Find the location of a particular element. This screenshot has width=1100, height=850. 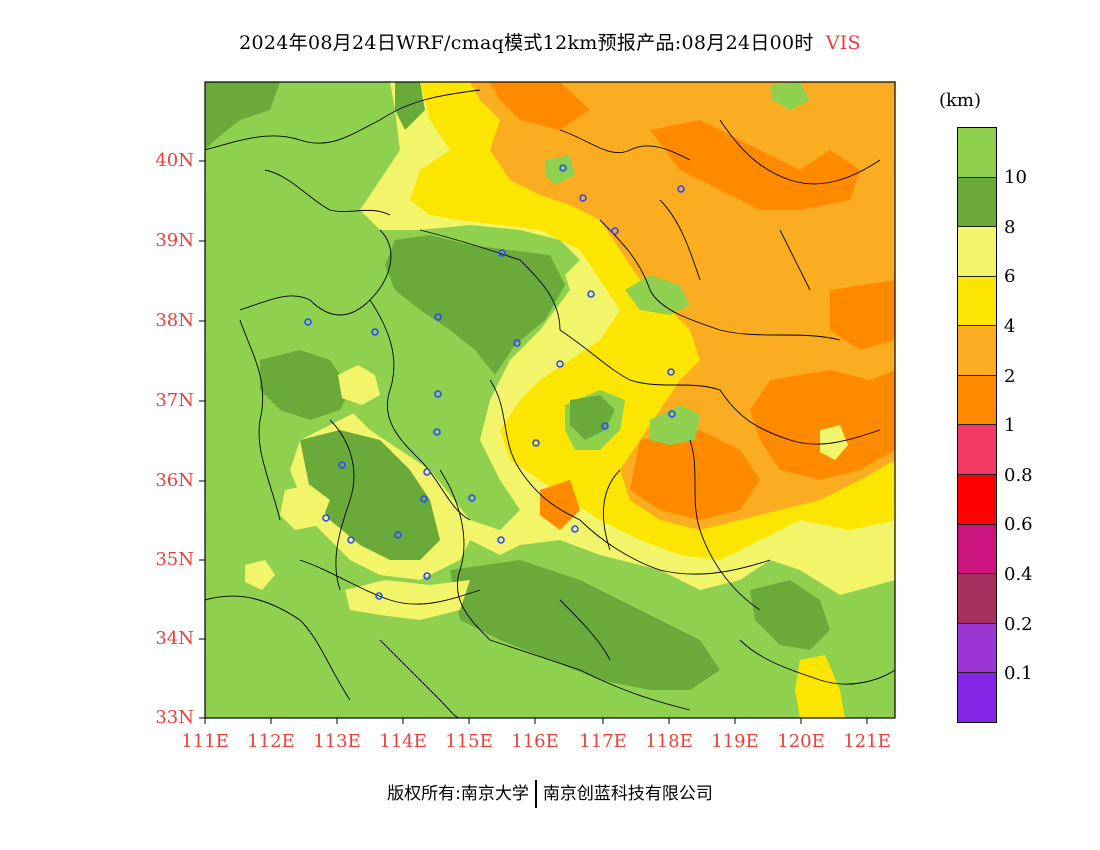

footer-separator is located at coordinates (535, 794).